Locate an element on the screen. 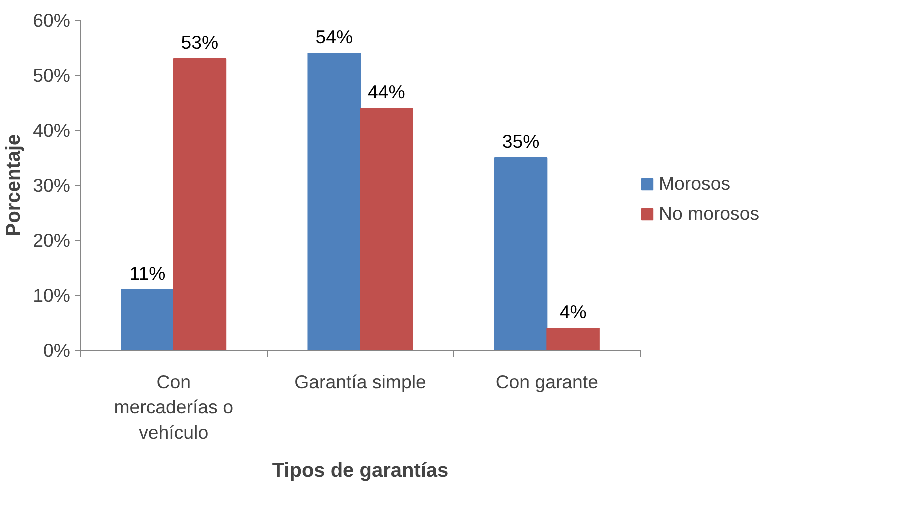 Image resolution: width=909 pixels, height=521 pixels. data-label: 35% is located at coordinates (521, 141).